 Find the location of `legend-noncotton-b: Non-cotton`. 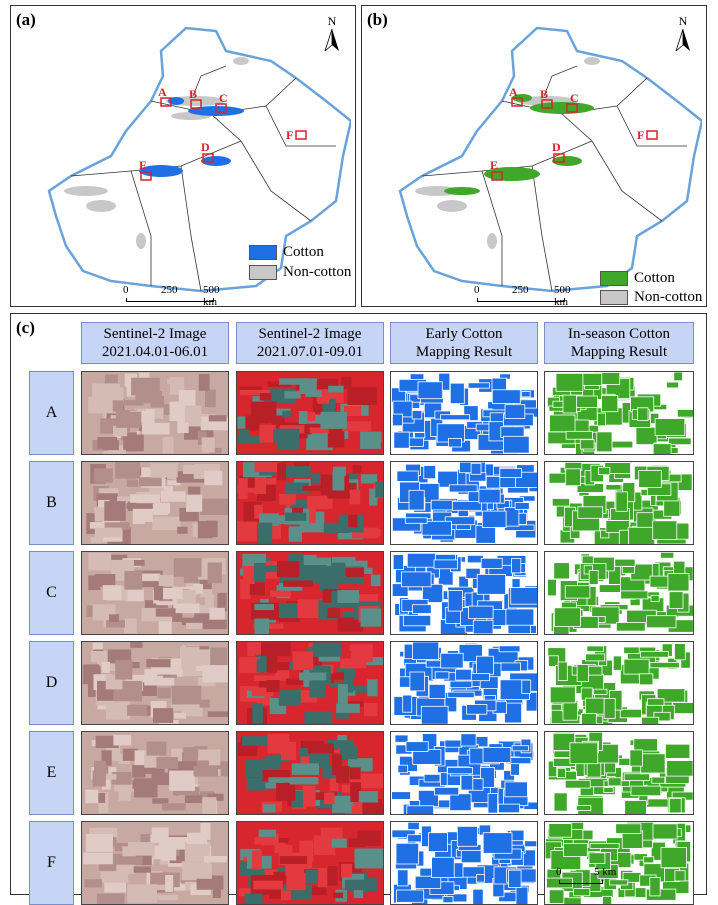

legend-noncotton-b: Non-cotton is located at coordinates (651, 297).